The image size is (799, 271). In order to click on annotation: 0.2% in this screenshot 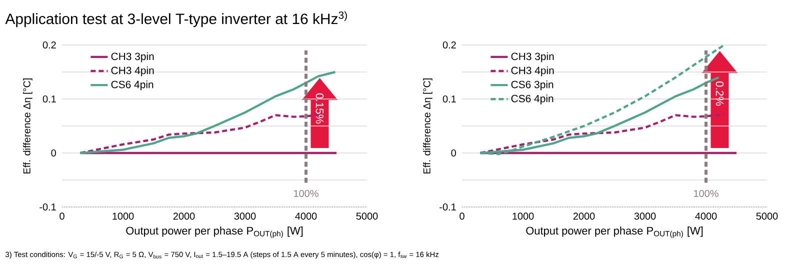, I will do `click(720, 94)`.